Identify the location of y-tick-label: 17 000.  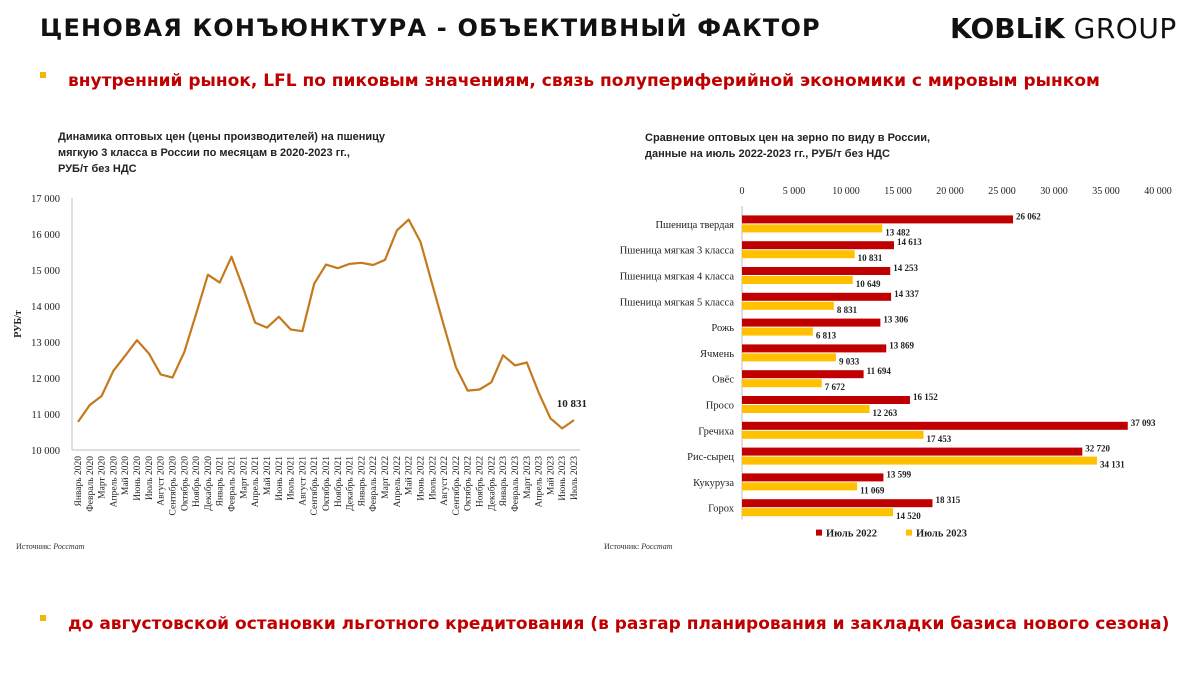
(45, 199).